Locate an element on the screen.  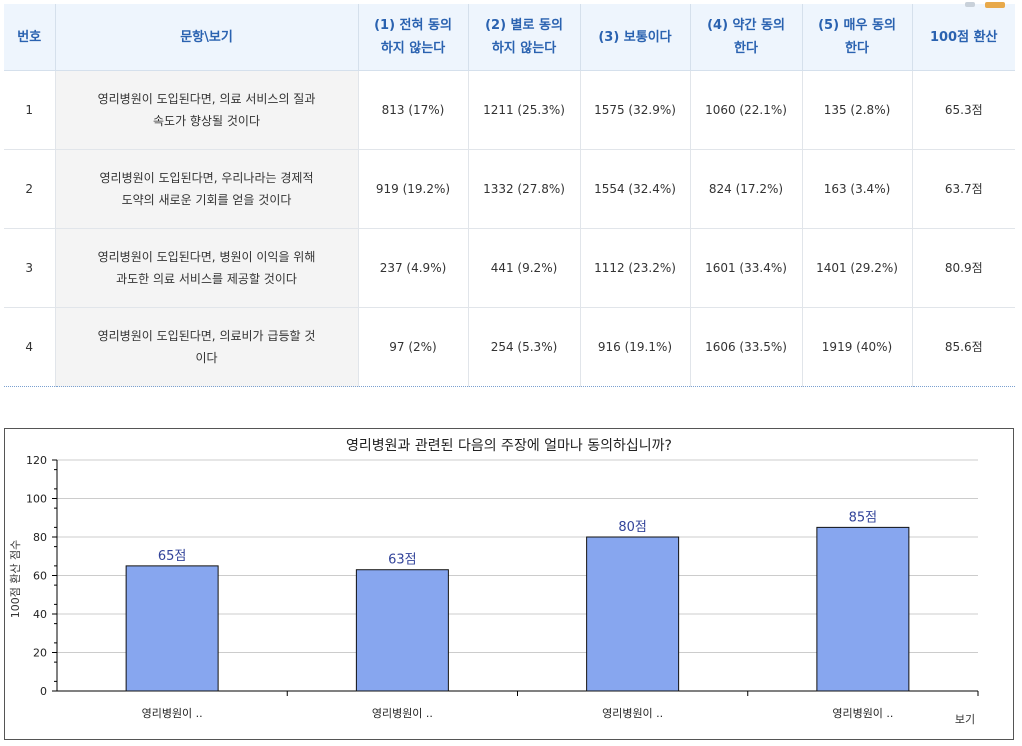
row-number: 1 is located at coordinates (30, 110).